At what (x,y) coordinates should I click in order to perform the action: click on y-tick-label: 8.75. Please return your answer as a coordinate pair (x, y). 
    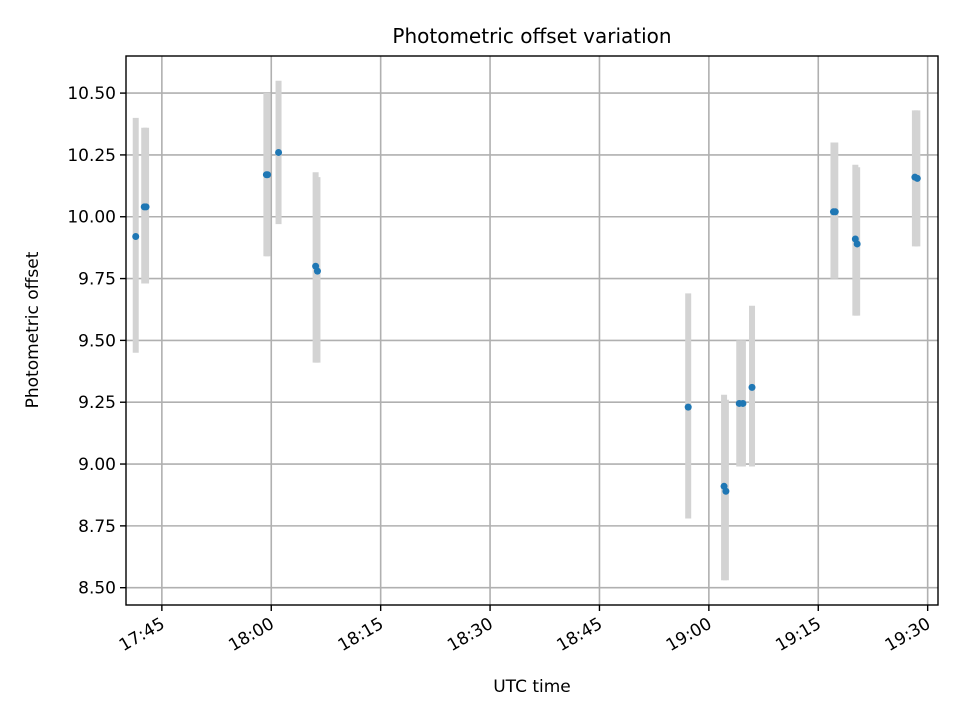
    Looking at the image, I should click on (97, 527).